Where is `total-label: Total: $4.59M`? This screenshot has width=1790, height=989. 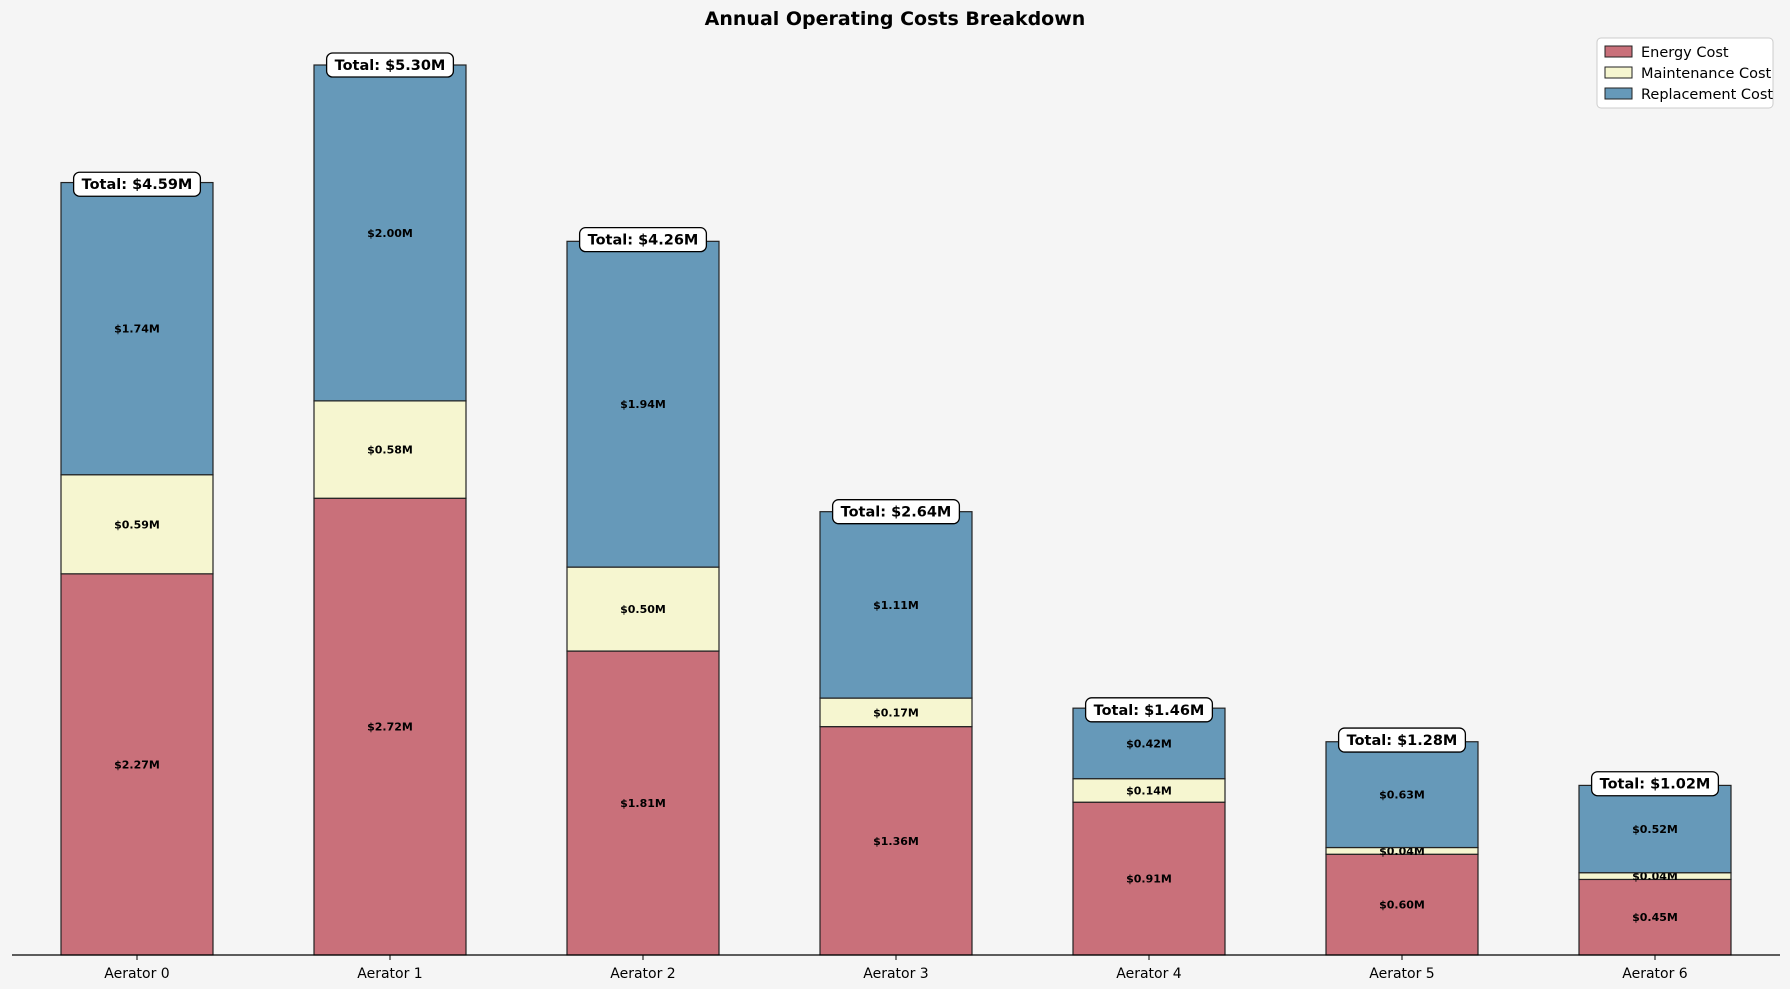
total-label: Total: $4.59M is located at coordinates (137, 185).